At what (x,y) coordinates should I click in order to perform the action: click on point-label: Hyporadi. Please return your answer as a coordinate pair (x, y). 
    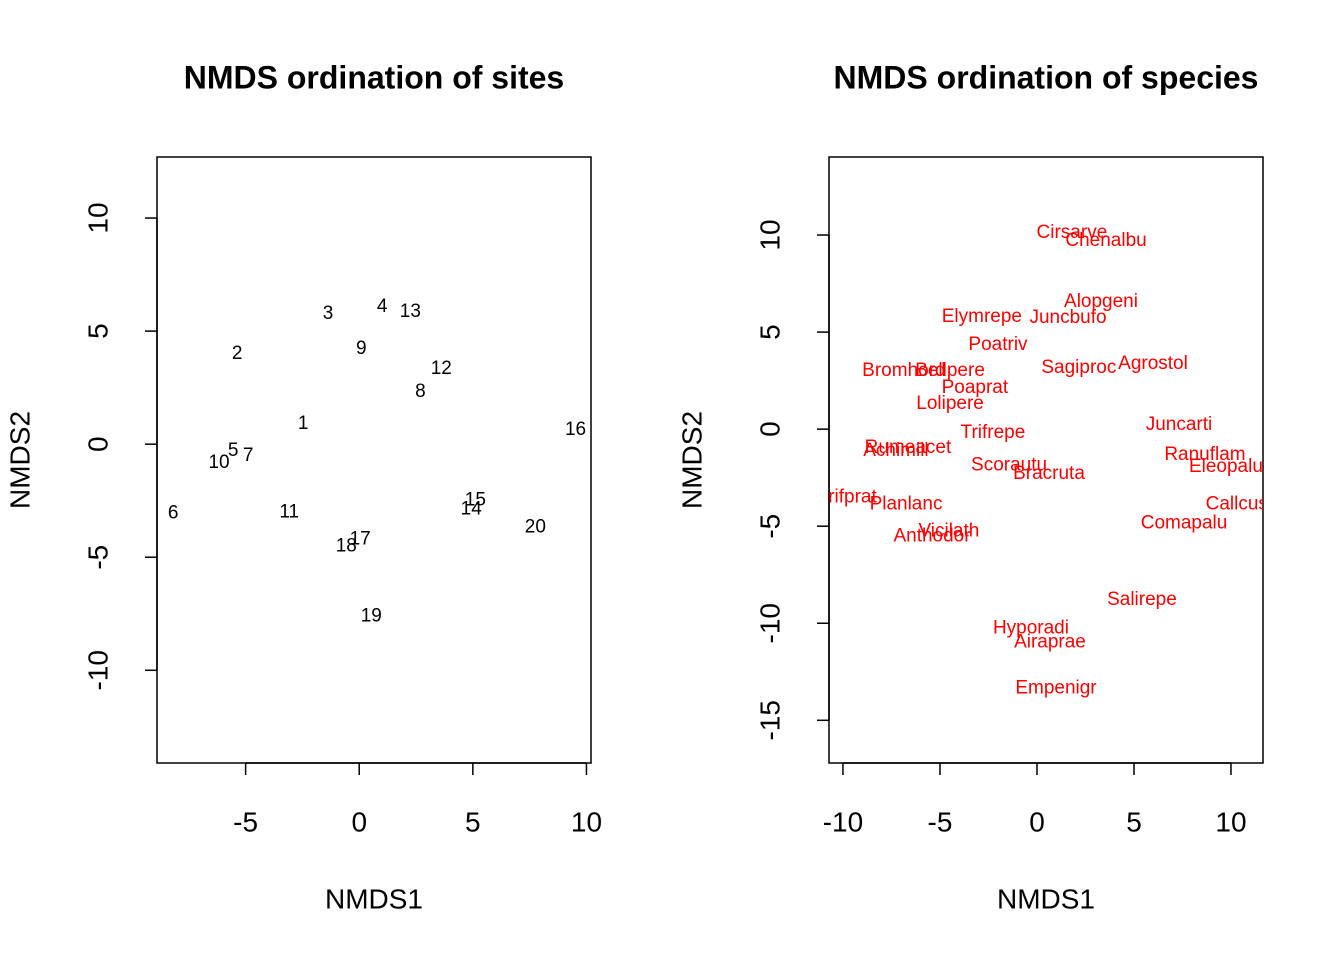
    Looking at the image, I should click on (1031, 627).